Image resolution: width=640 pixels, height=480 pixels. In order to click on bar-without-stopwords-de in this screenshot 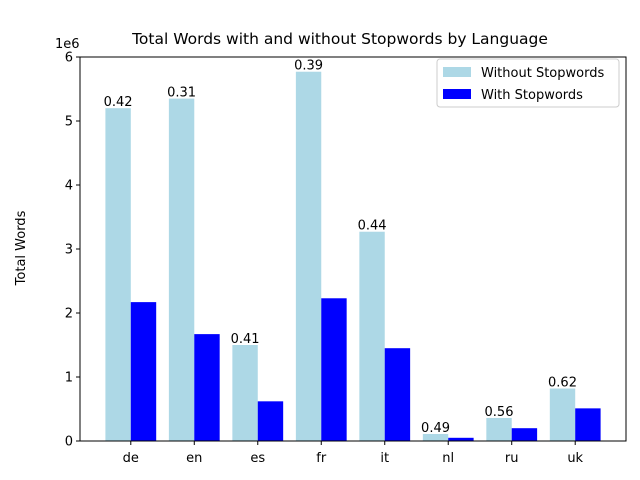, I will do `click(118, 274)`.